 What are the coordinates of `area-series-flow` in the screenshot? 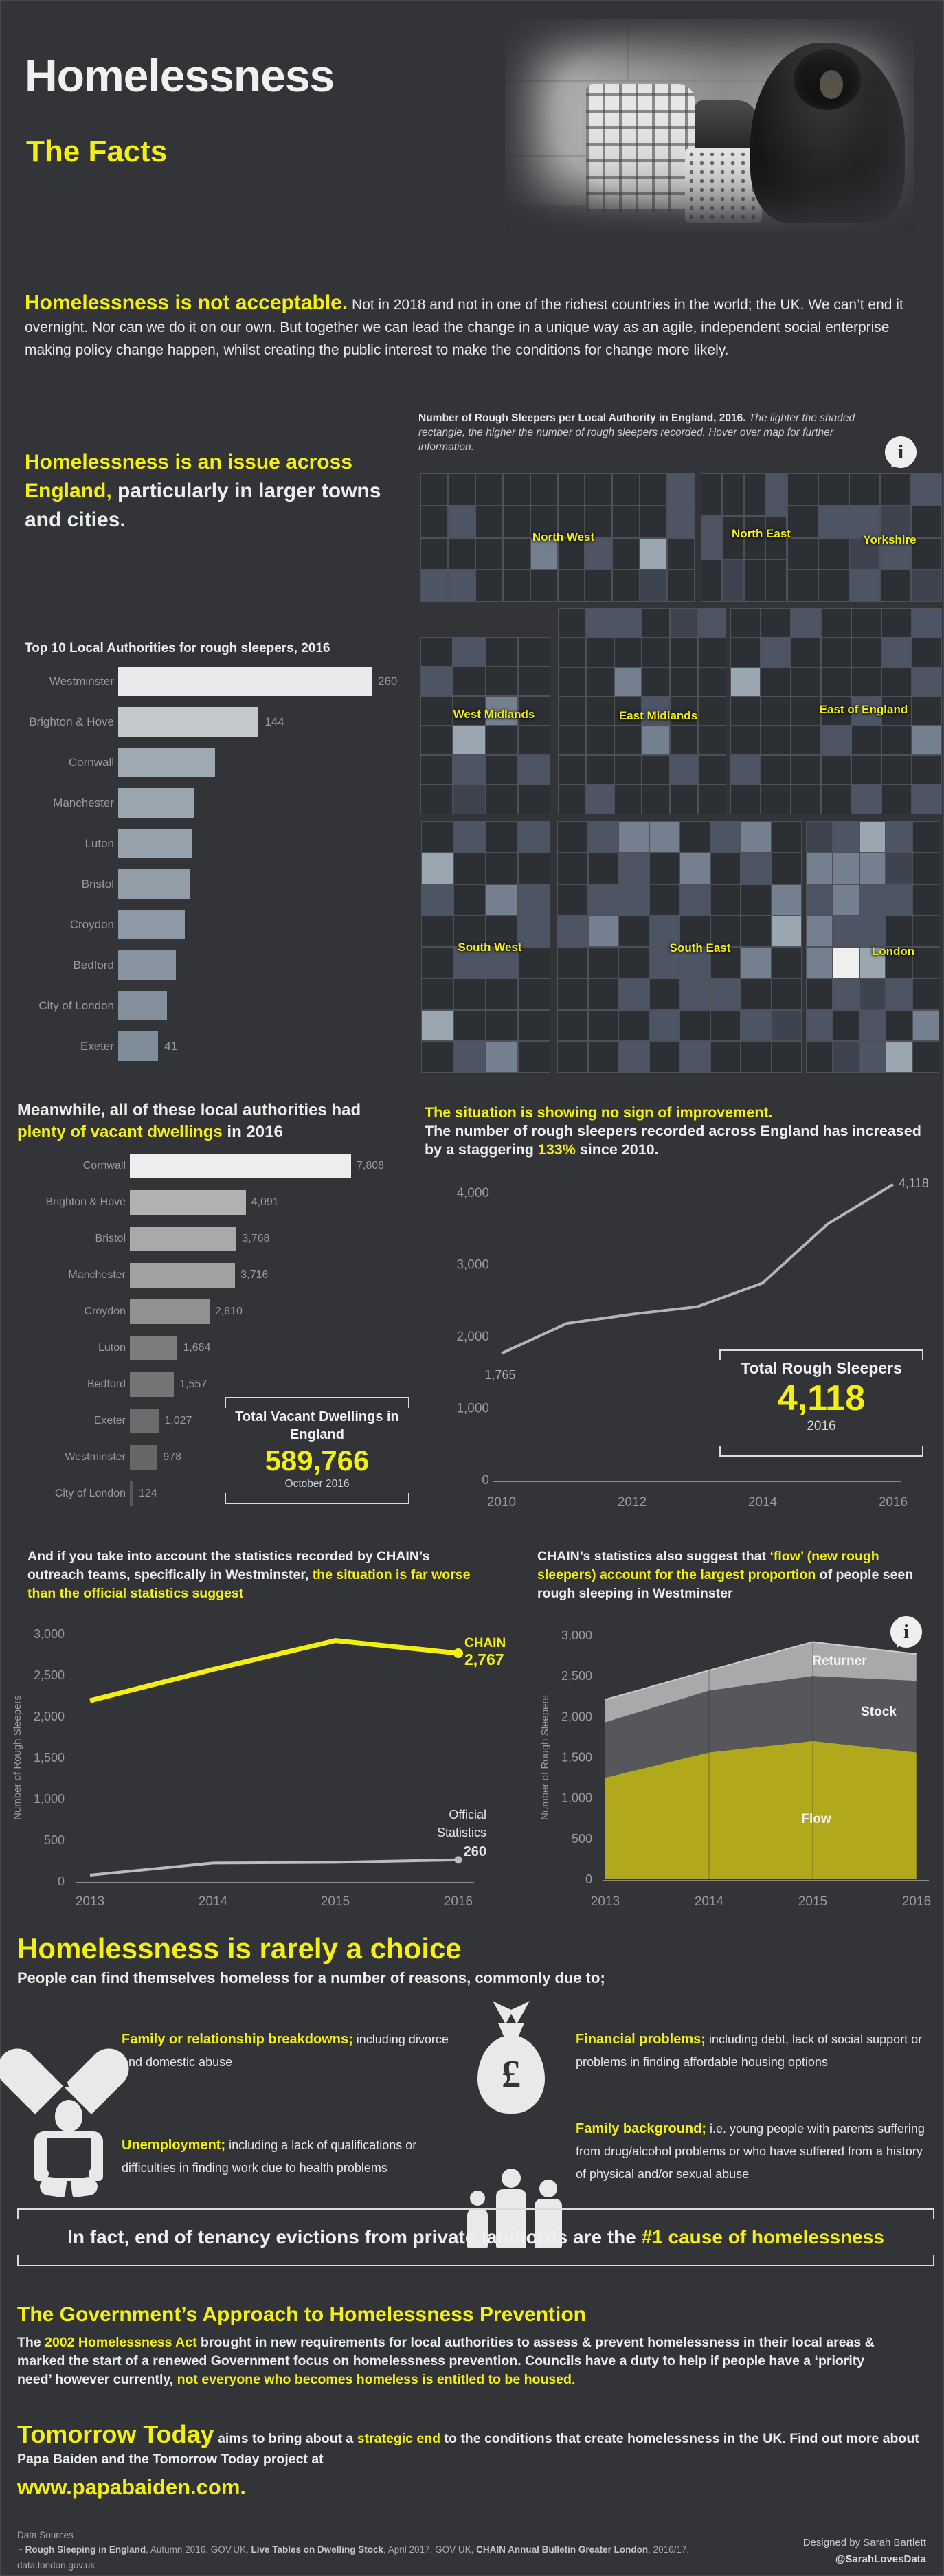 It's located at (761, 1809).